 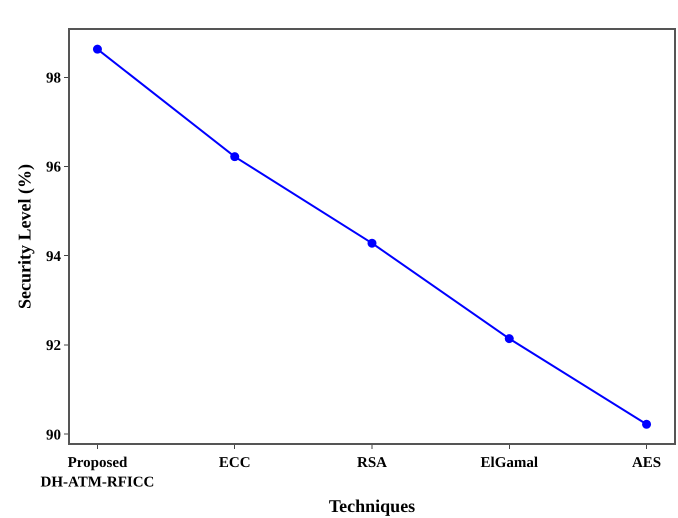 What do you see at coordinates (234, 463) in the screenshot?
I see `x-tick-label: ECC` at bounding box center [234, 463].